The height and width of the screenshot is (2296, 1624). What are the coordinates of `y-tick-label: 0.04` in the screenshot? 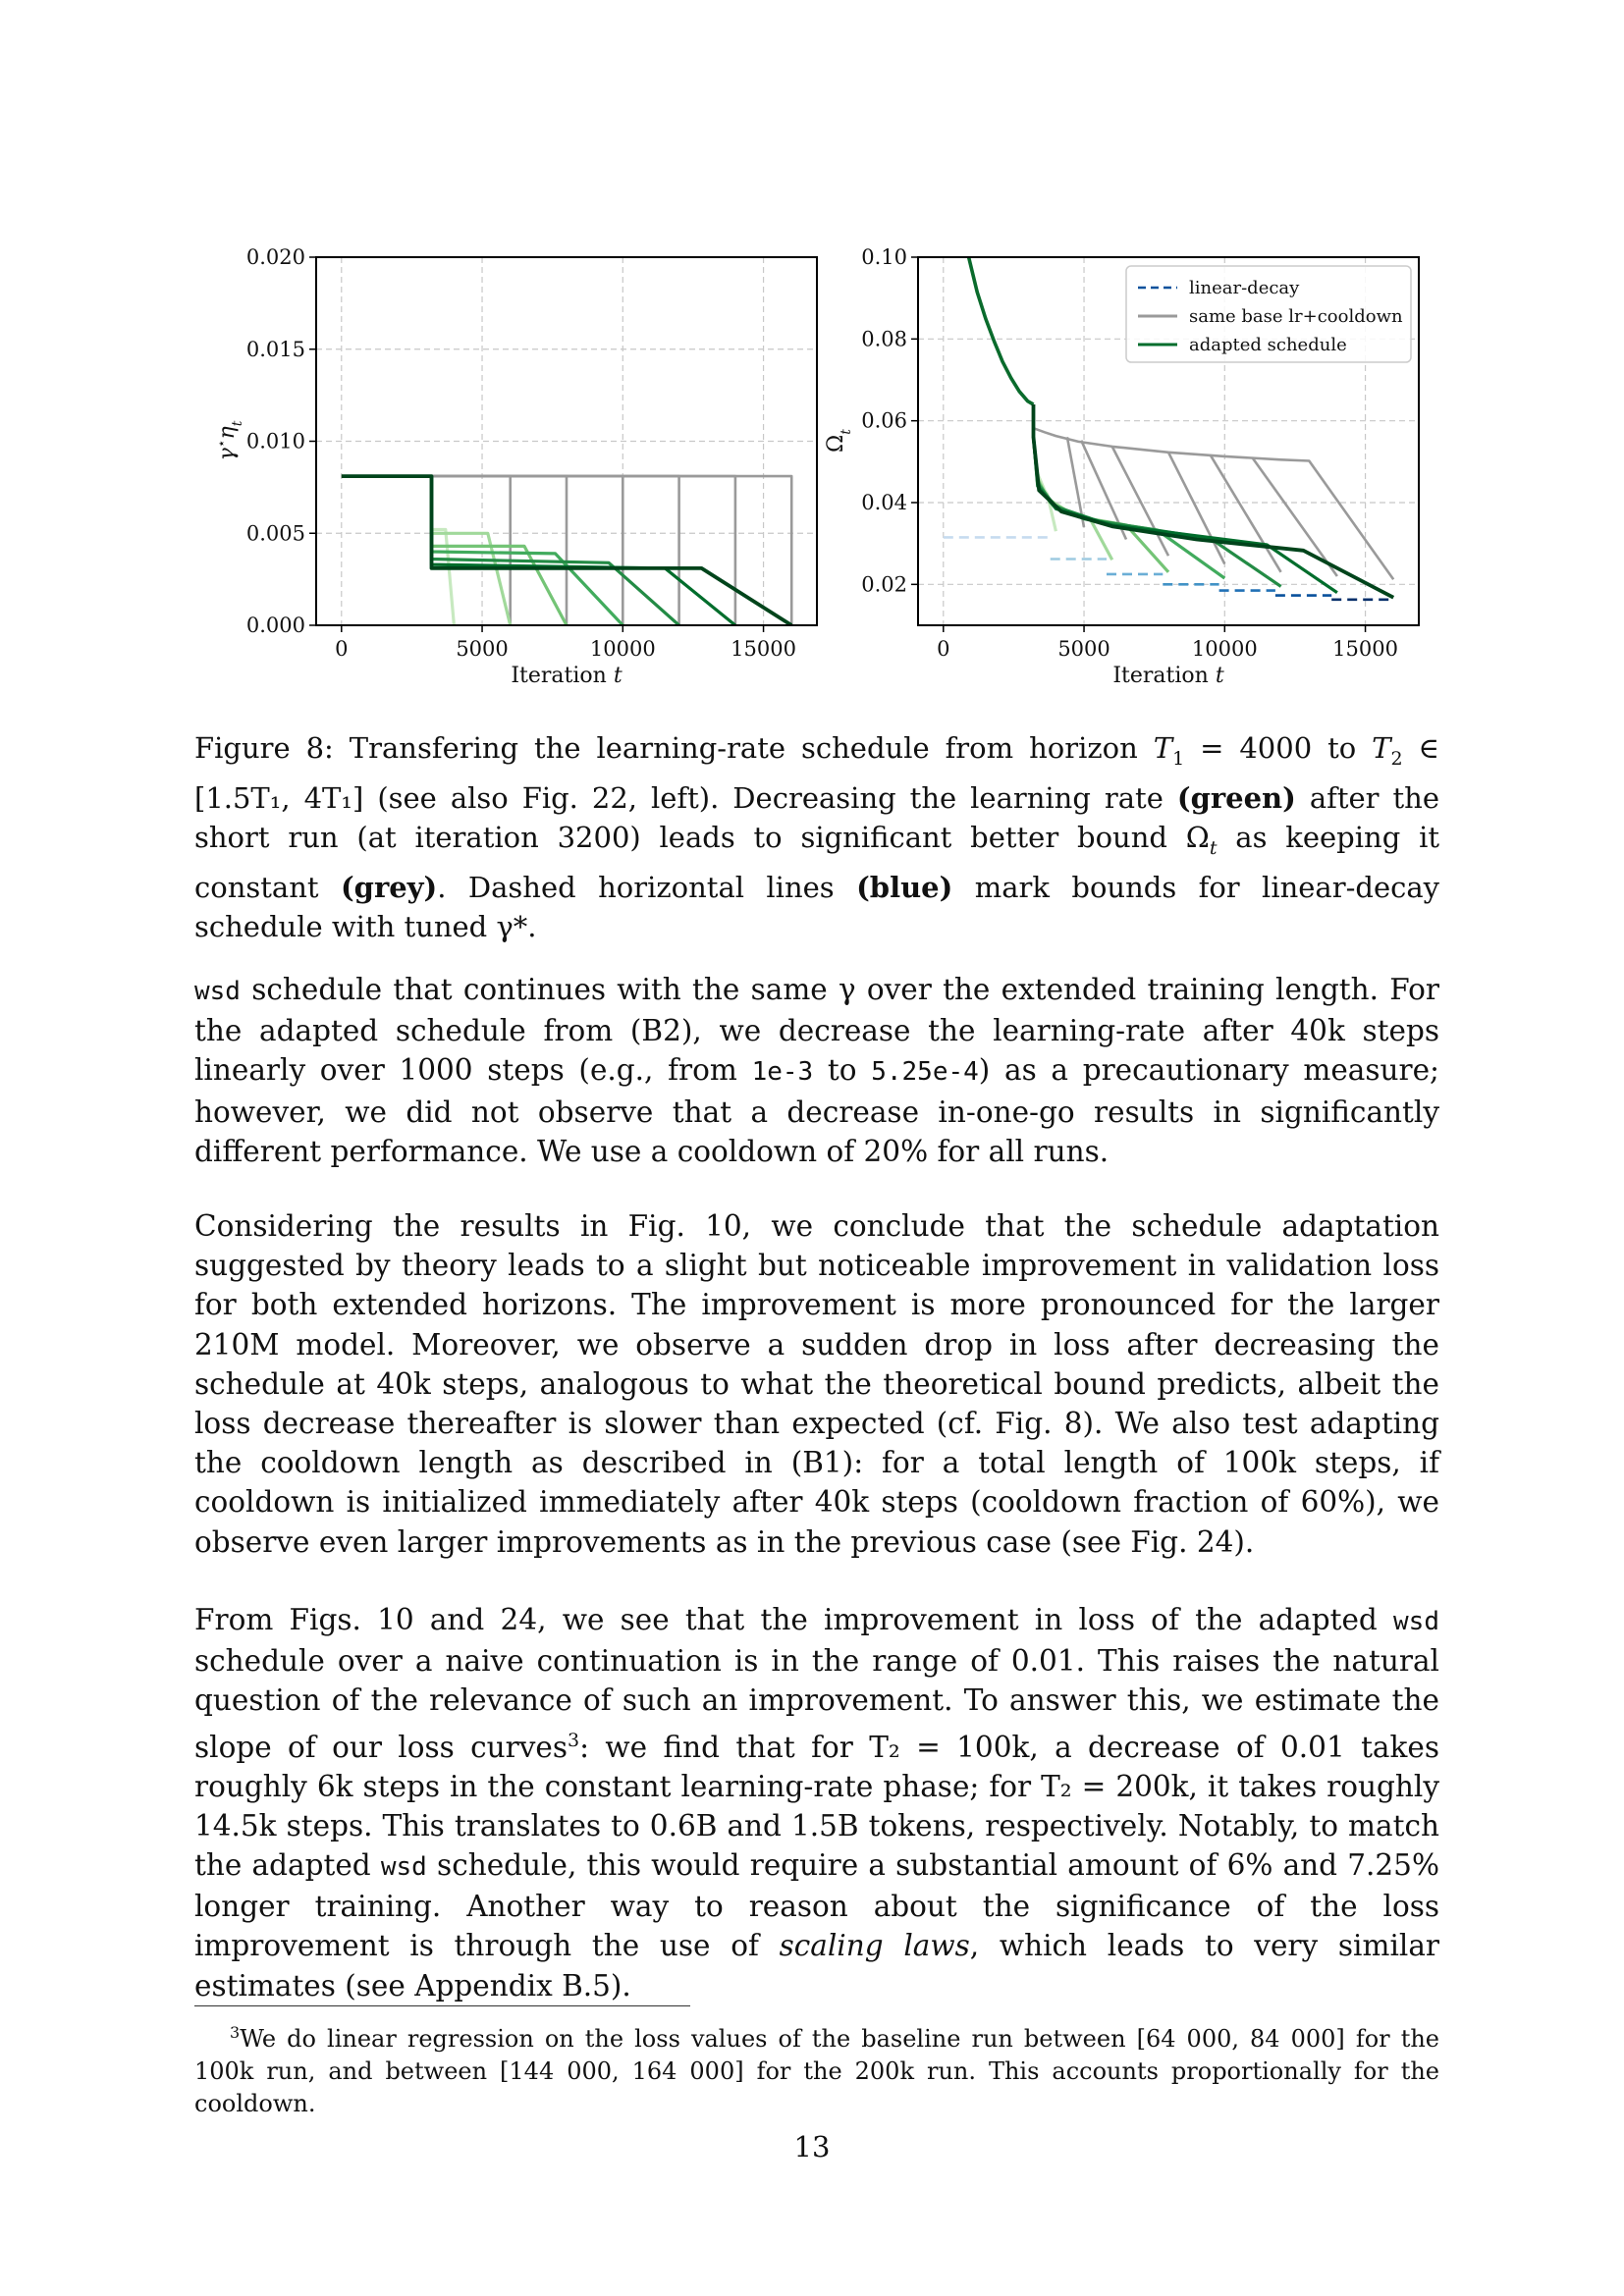 It's located at (884, 502).